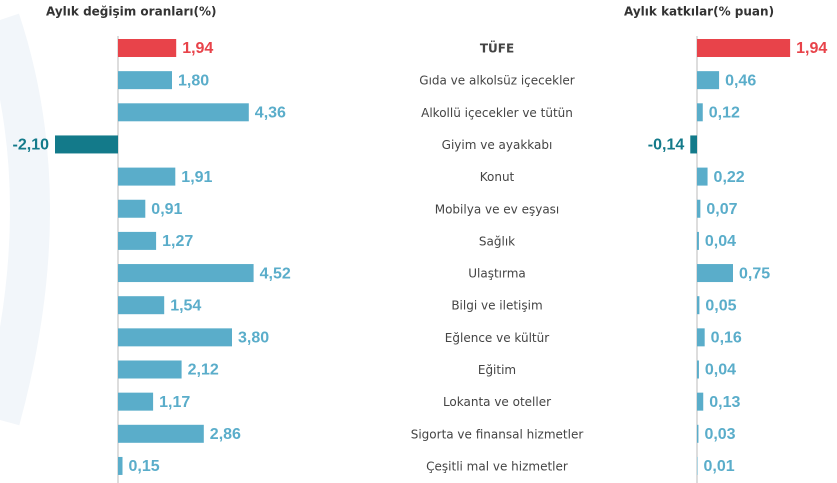  What do you see at coordinates (497, 48) in the screenshot?
I see `category-label: TÜFE` at bounding box center [497, 48].